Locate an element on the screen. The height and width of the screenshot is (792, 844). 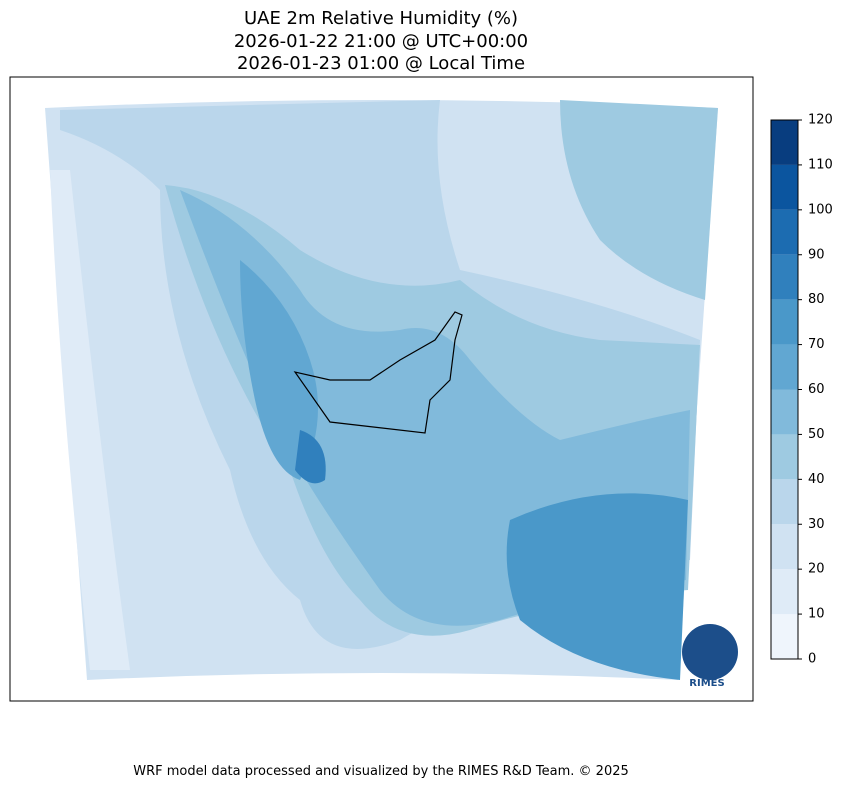
colorbar-tick-label: 0 is located at coordinates (812, 659).